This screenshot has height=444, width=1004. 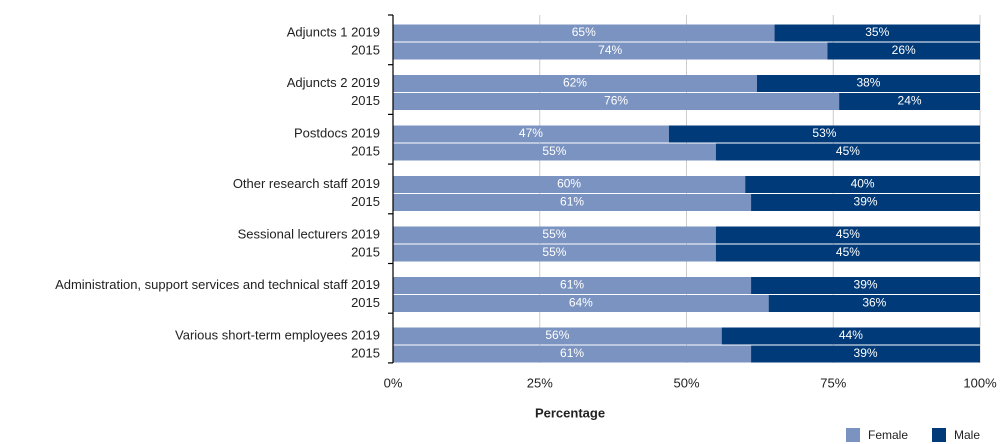 I want to click on x-tick-label: 50%, so click(x=686, y=382).